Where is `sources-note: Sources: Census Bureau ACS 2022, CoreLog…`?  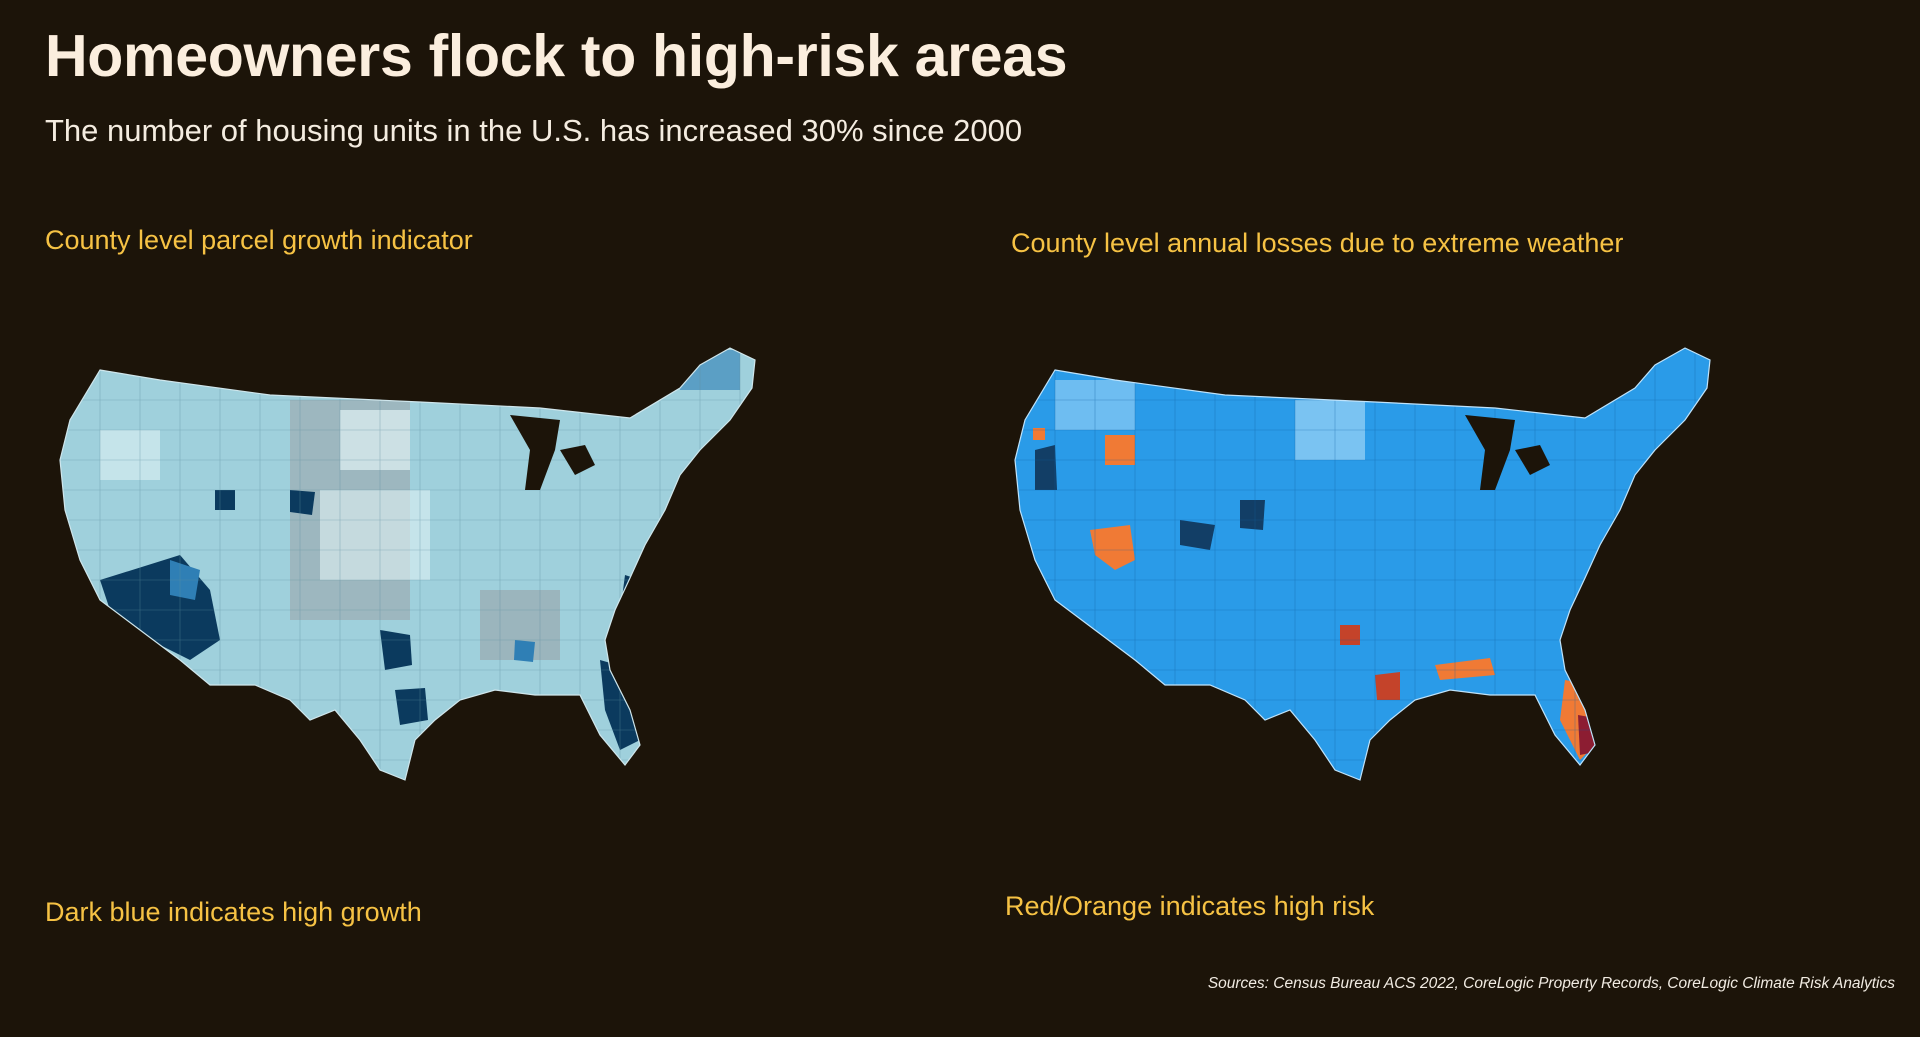
sources-note: Sources: Census Bureau ACS 2022, CoreLog… is located at coordinates (1551, 983).